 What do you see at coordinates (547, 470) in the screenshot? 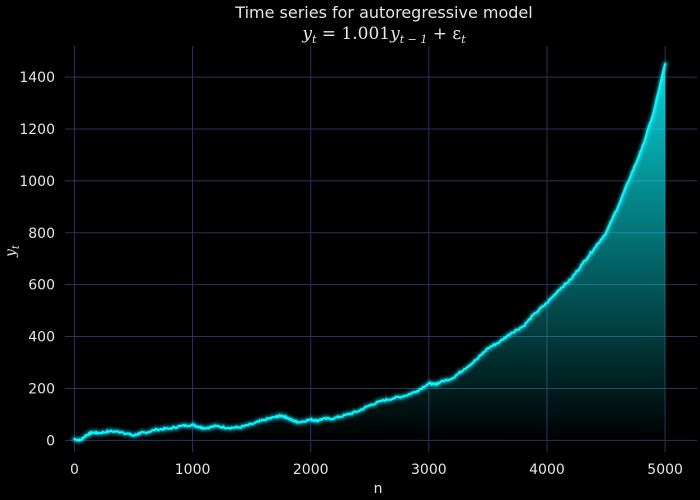
I see `x-tick-label: 4000` at bounding box center [547, 470].